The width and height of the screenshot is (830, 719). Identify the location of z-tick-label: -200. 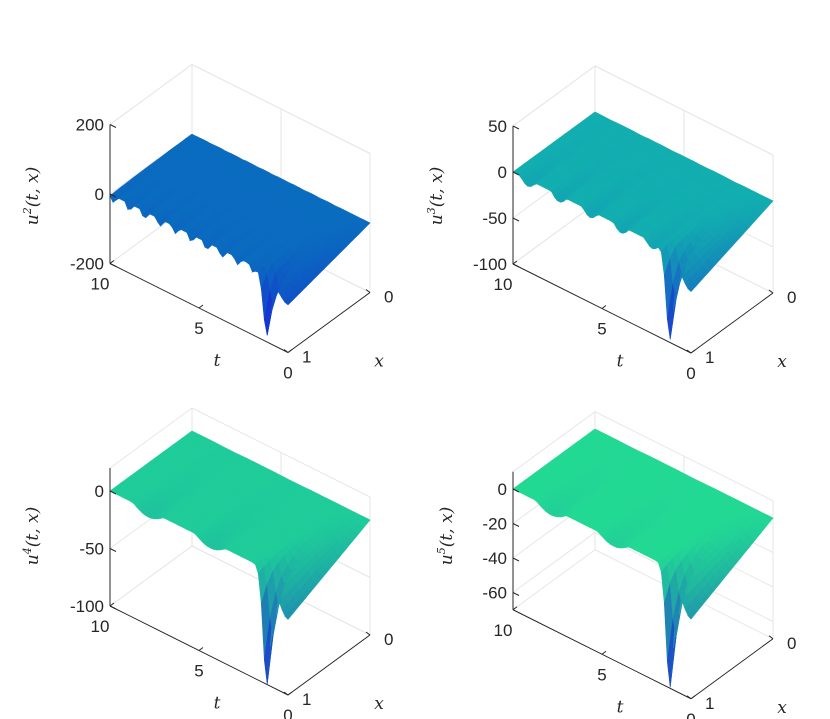
(87, 264).